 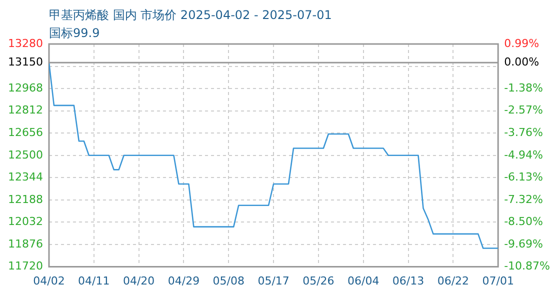 I want to click on y2-tick-label: -8.50%, so click(x=524, y=221).